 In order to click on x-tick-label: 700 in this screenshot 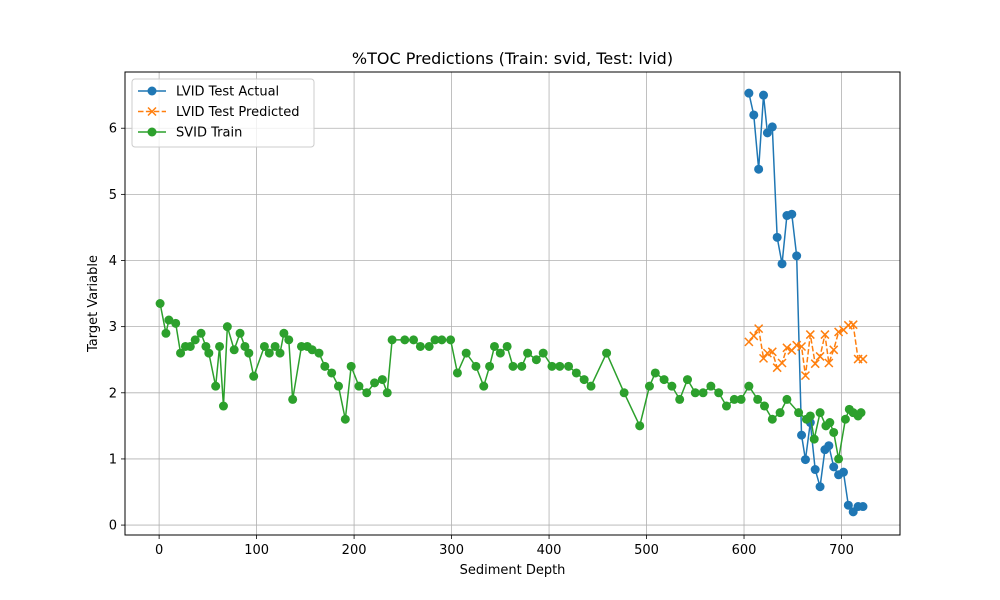, I will do `click(841, 550)`.